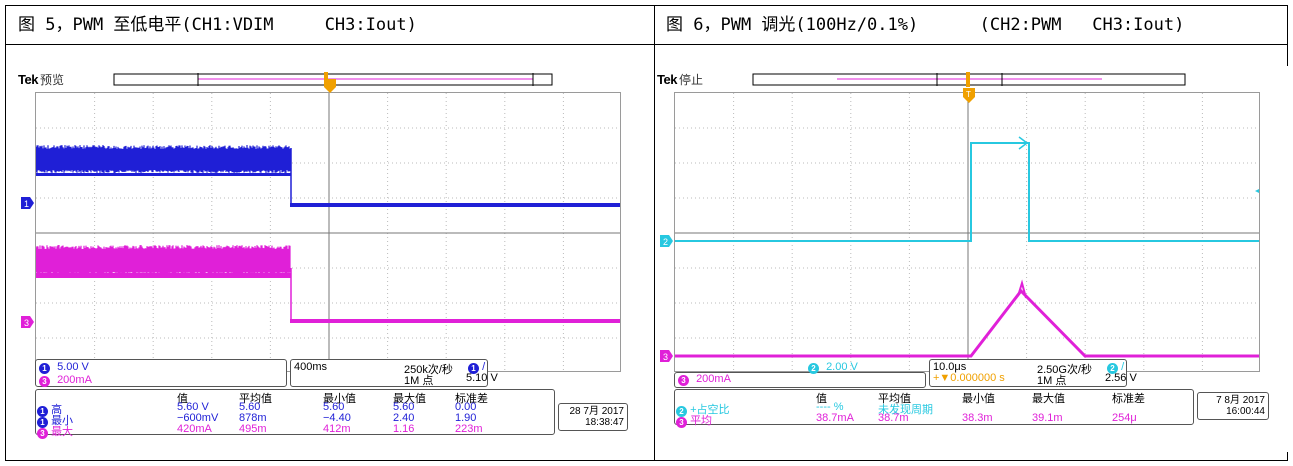 The height and width of the screenshot is (466, 1293). I want to click on scope-header: Tek 预览, so click(41, 79).